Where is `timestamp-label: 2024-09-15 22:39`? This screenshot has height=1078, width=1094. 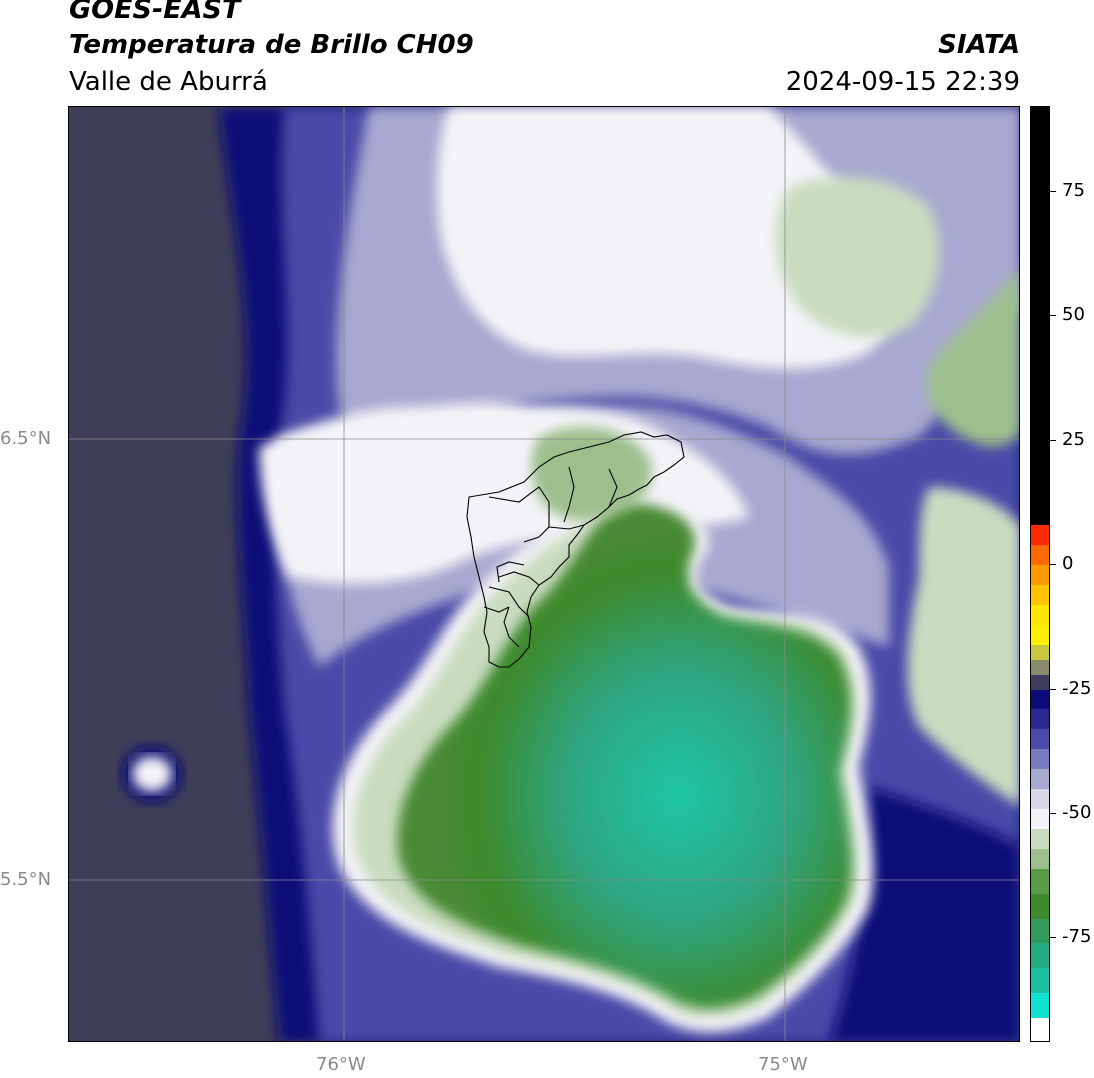 timestamp-label: 2024-09-15 22:39 is located at coordinates (902, 82).